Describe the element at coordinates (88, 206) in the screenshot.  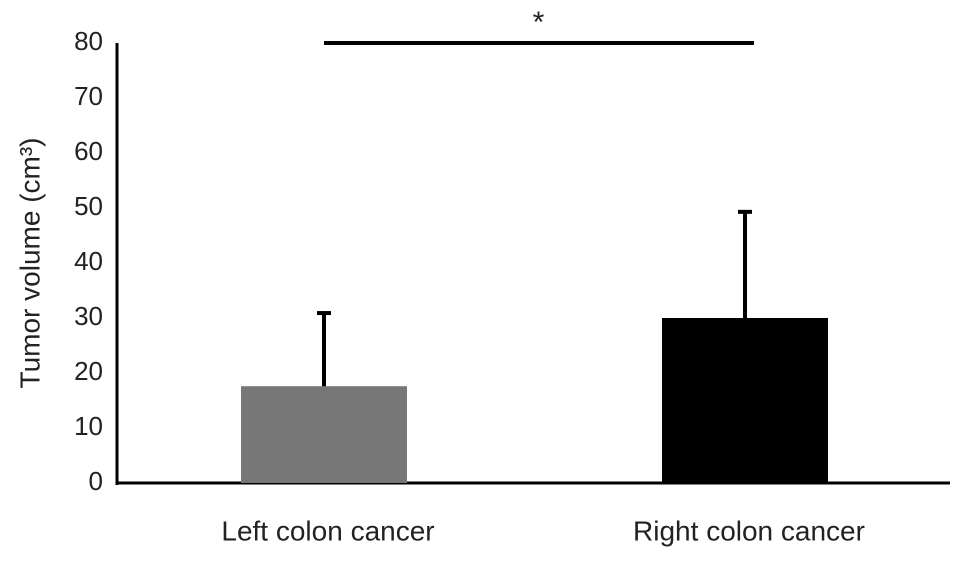
I see `y-tick-label: 50` at that location.